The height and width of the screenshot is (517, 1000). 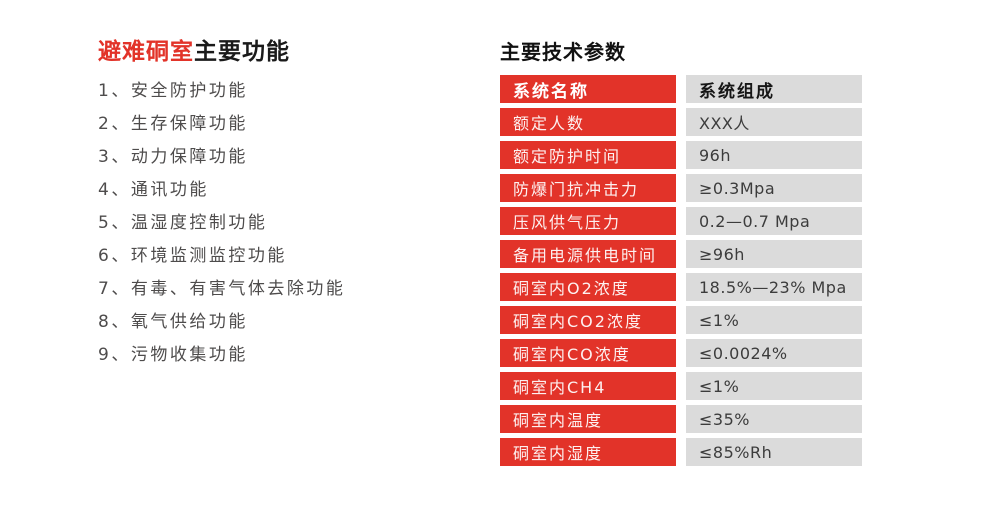 I want to click on list-item: 4、通讯功能, so click(x=153, y=190).